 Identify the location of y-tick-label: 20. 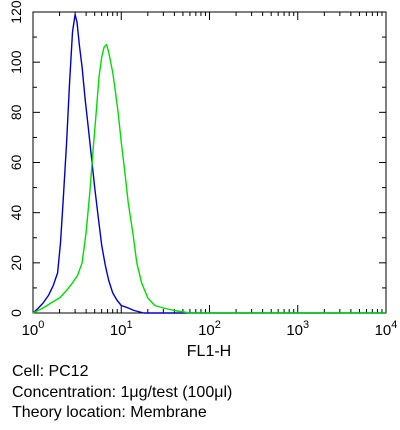
(16, 263).